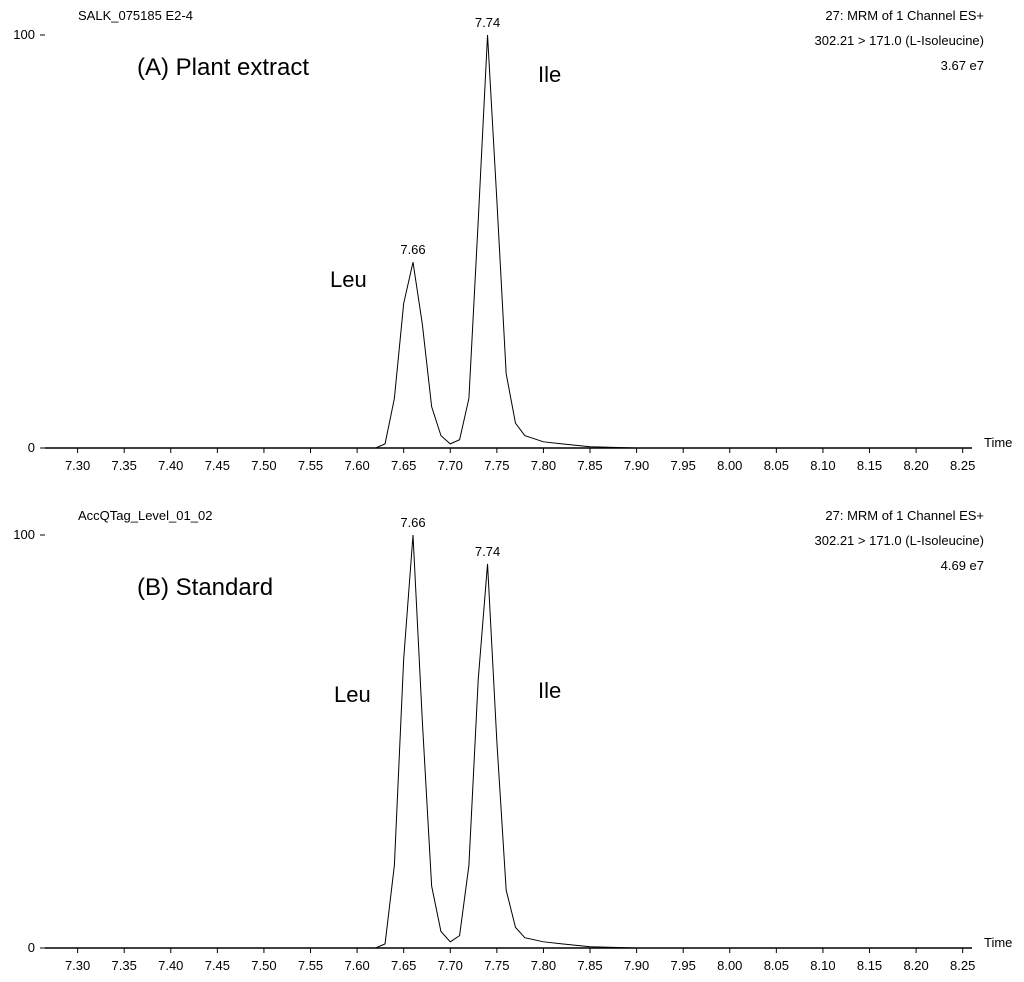 The height and width of the screenshot is (982, 1024). Describe the element at coordinates (962, 565) in the screenshot. I see `header-line: 4.69 e7` at that location.